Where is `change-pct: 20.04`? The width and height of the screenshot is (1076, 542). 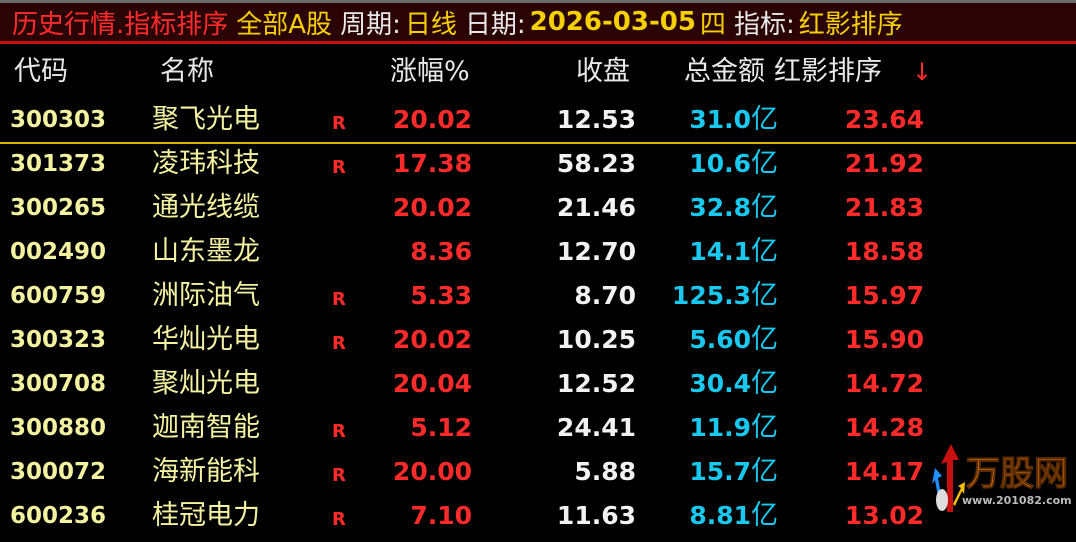
change-pct: 20.04 is located at coordinates (432, 383).